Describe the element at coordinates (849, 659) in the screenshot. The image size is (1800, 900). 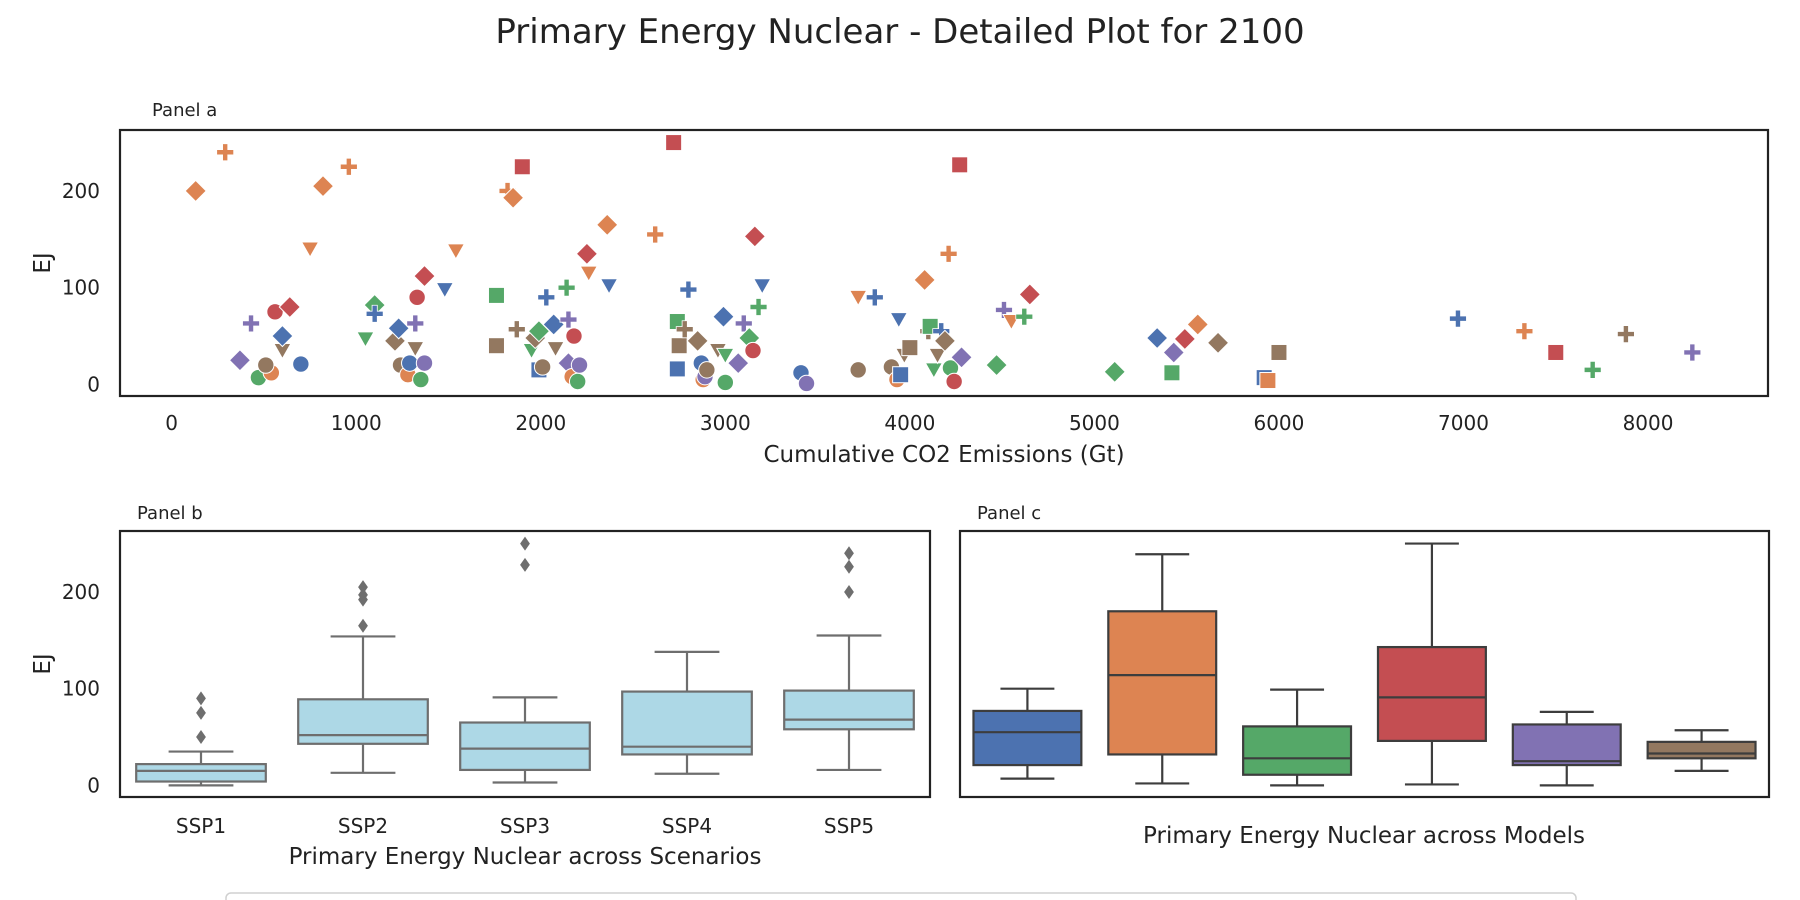
I see `box-SSP5` at that location.